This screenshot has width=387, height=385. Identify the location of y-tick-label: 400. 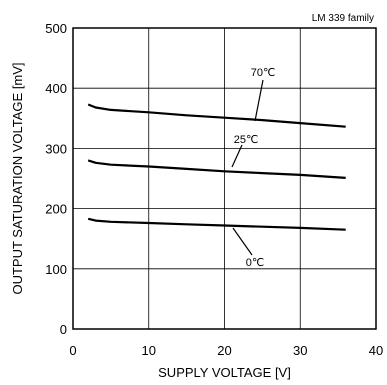
(56, 88).